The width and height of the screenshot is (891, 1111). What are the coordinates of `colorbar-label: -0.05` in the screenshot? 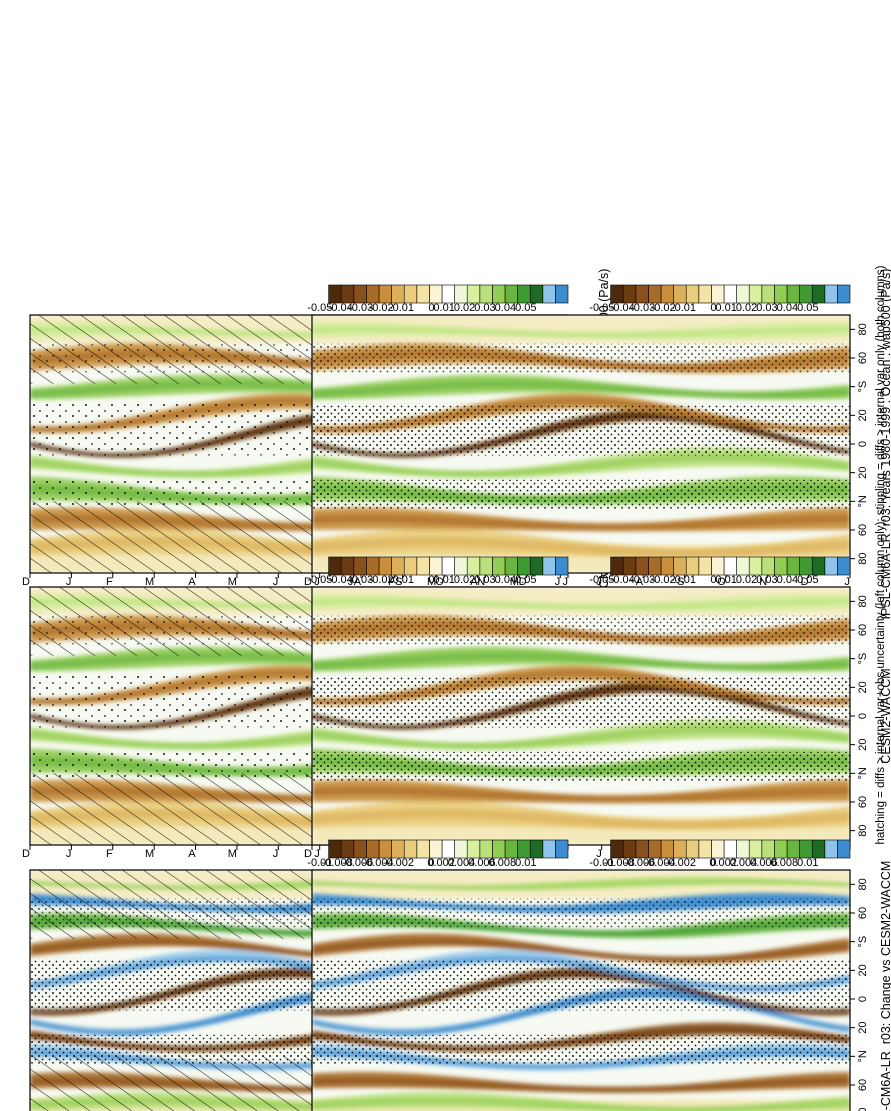 It's located at (319, 580).